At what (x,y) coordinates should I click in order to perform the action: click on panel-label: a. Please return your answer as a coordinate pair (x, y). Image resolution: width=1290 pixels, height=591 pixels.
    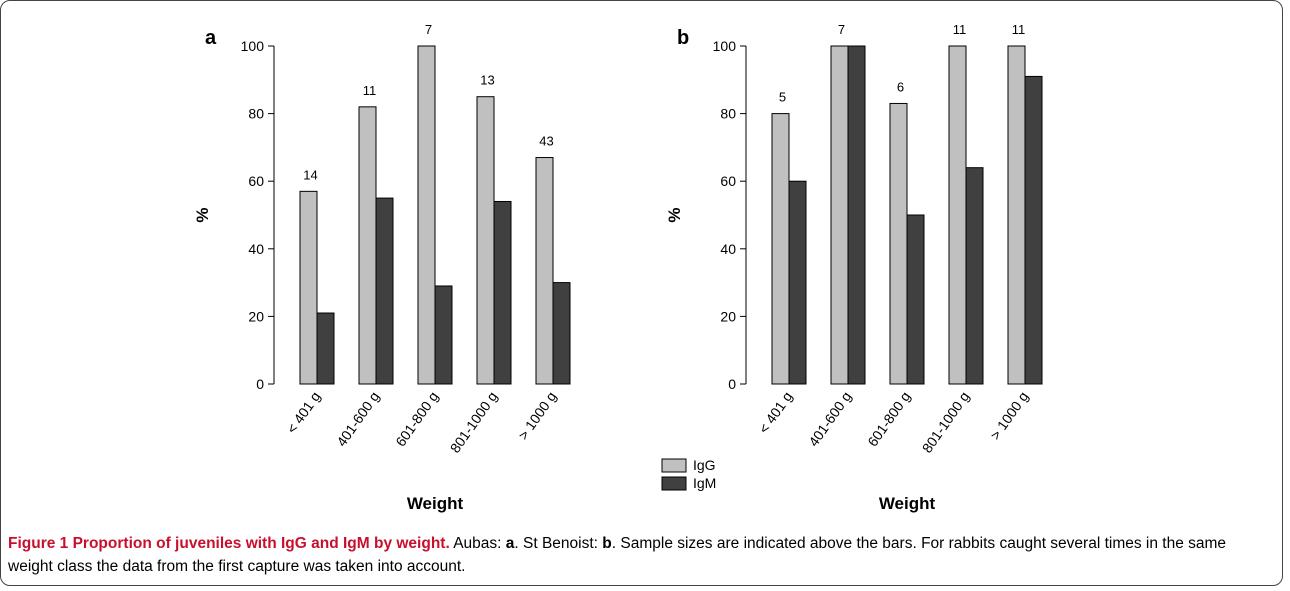
    Looking at the image, I should click on (211, 38).